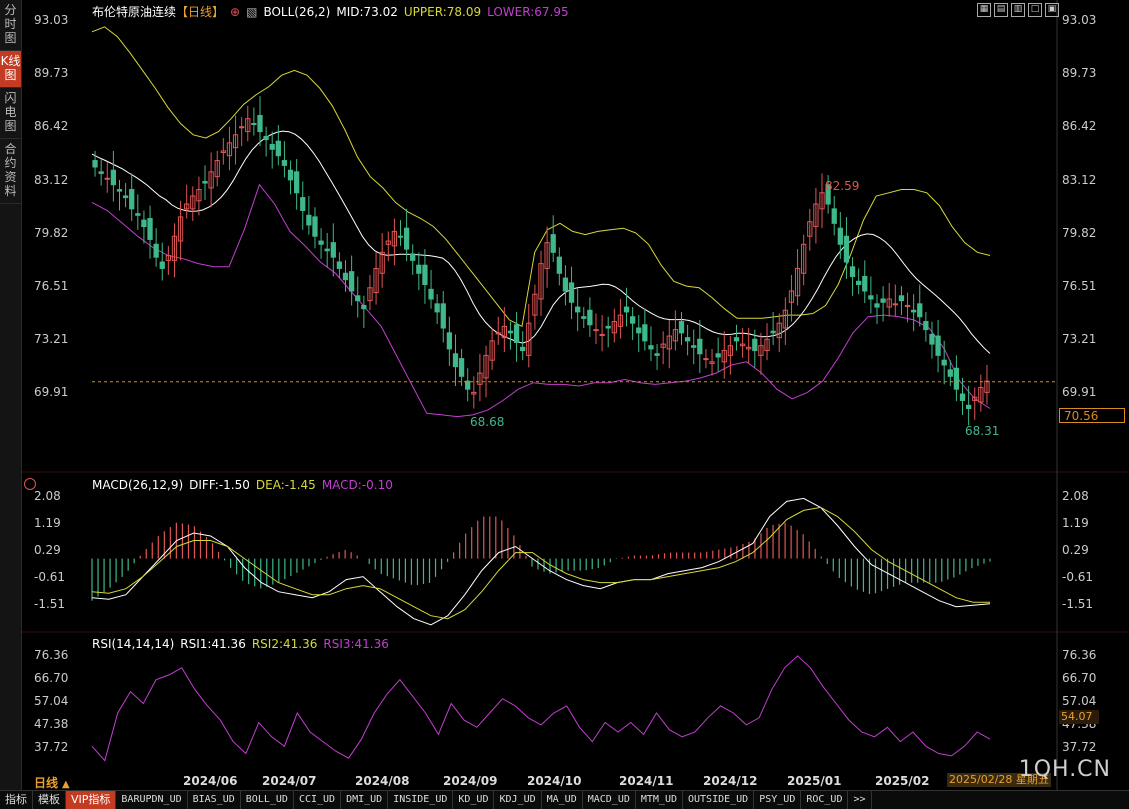  I want to click on indicator-tab-insideud: INSIDE_UD, so click(421, 800).